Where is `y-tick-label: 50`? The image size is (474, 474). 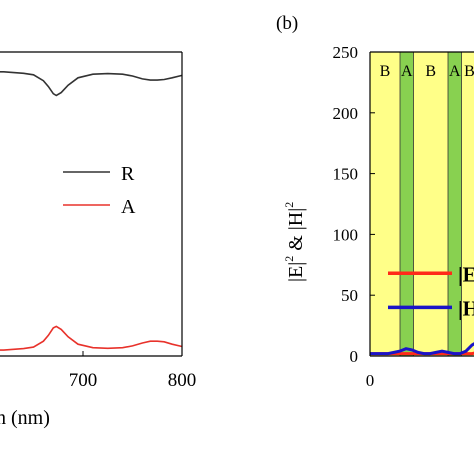
y-tick-label: 50 is located at coordinates (349, 295).